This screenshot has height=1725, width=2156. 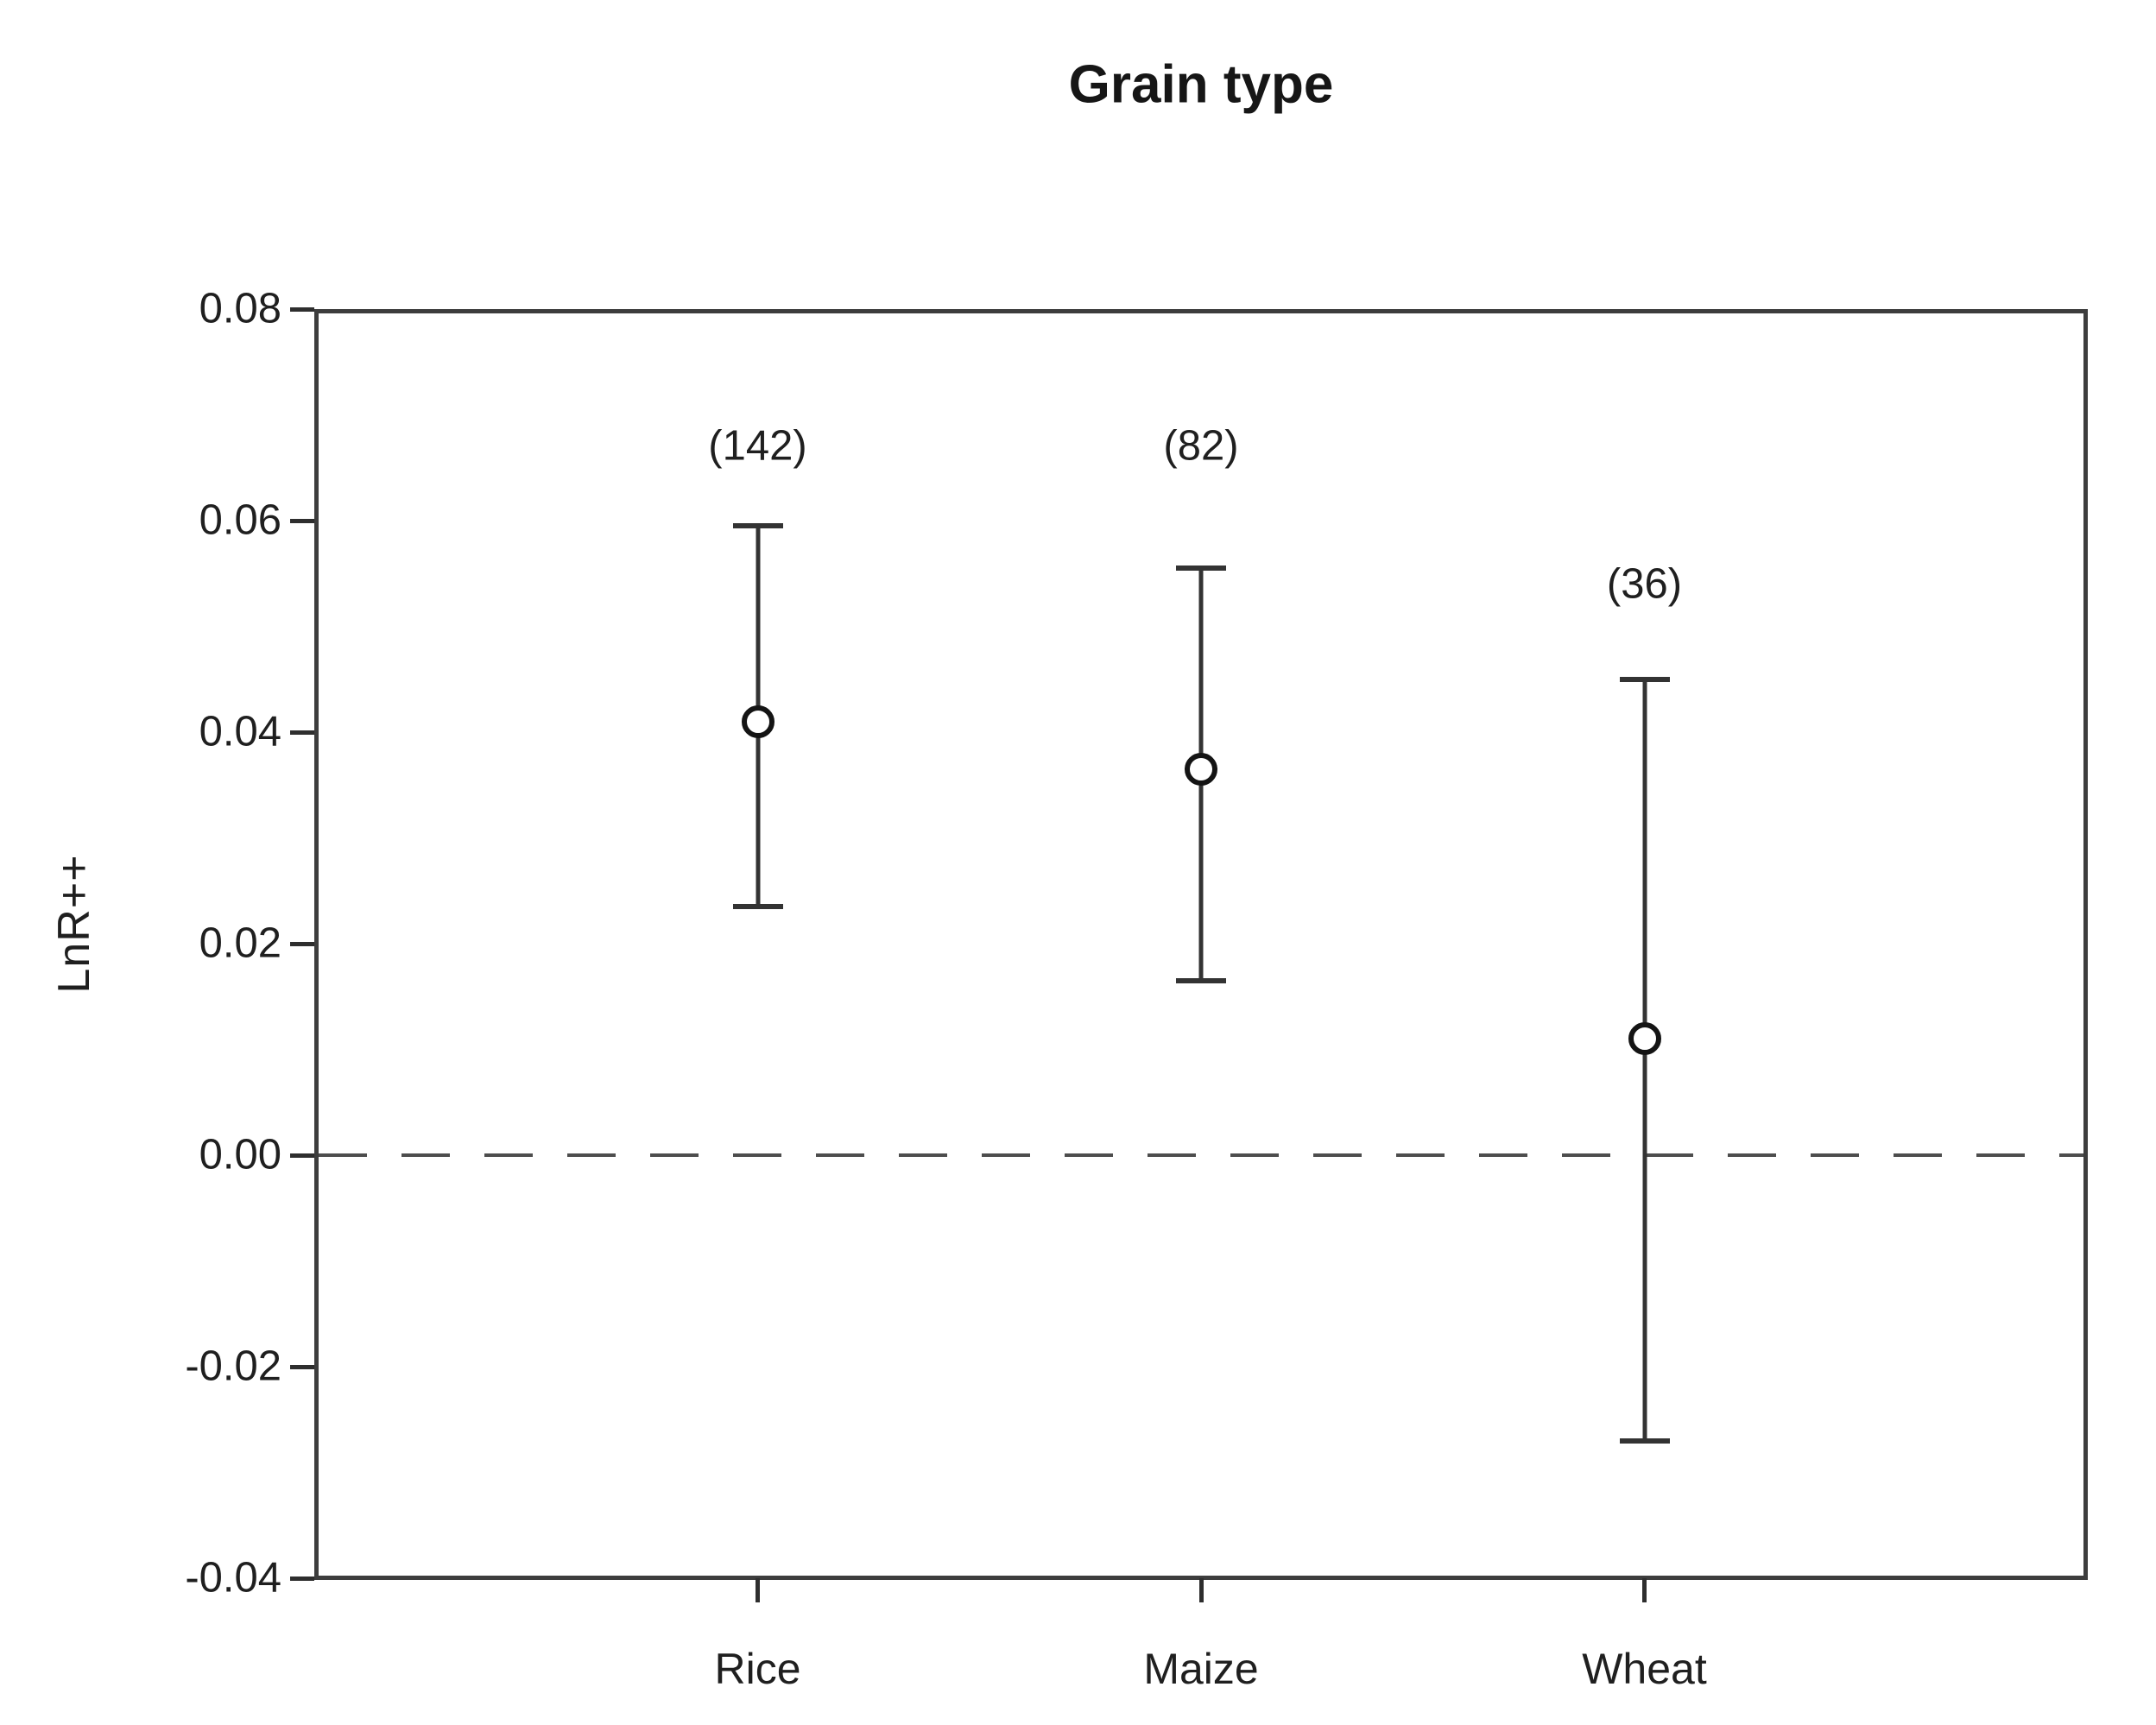 I want to click on y-tick-label: -0.02, so click(x=233, y=1367).